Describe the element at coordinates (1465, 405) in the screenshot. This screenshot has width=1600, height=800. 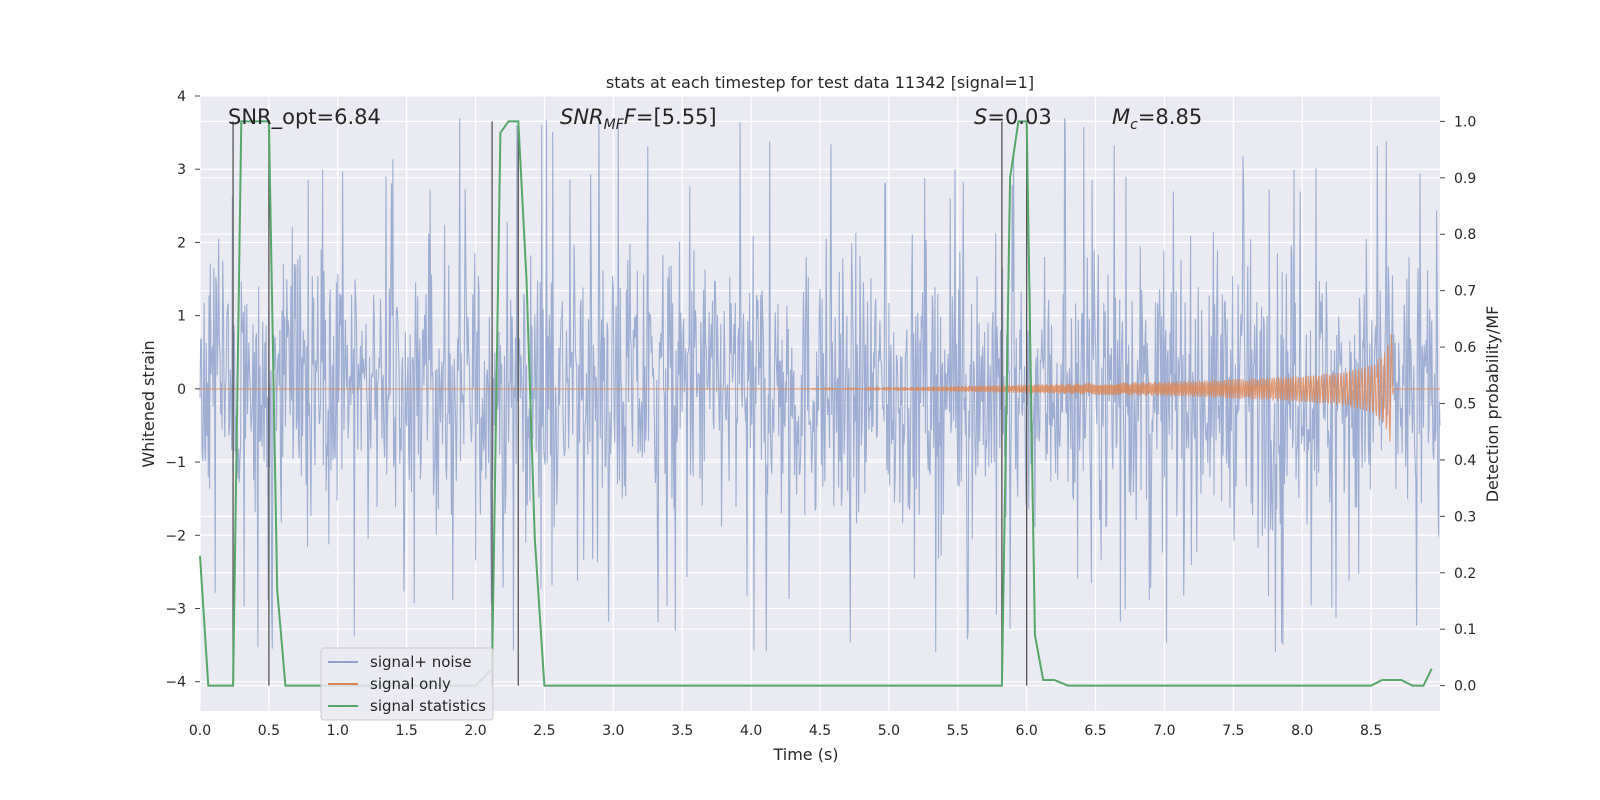
I see `y-right-tick-label: 0.5` at that location.